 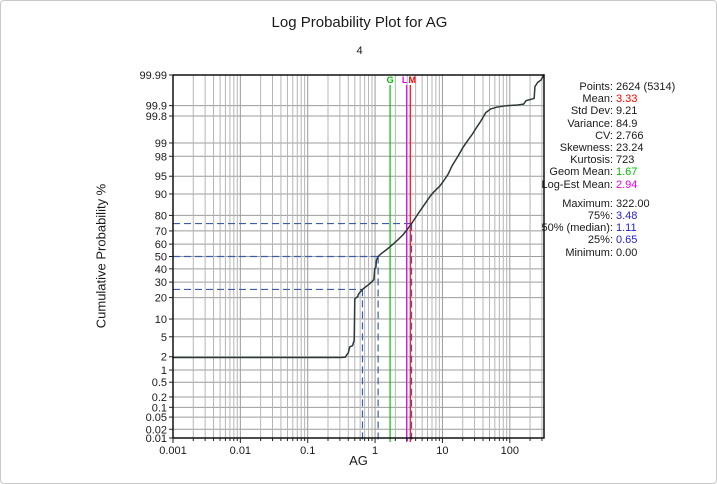 What do you see at coordinates (359, 51) in the screenshot?
I see `chart-subtitle: 4` at bounding box center [359, 51].